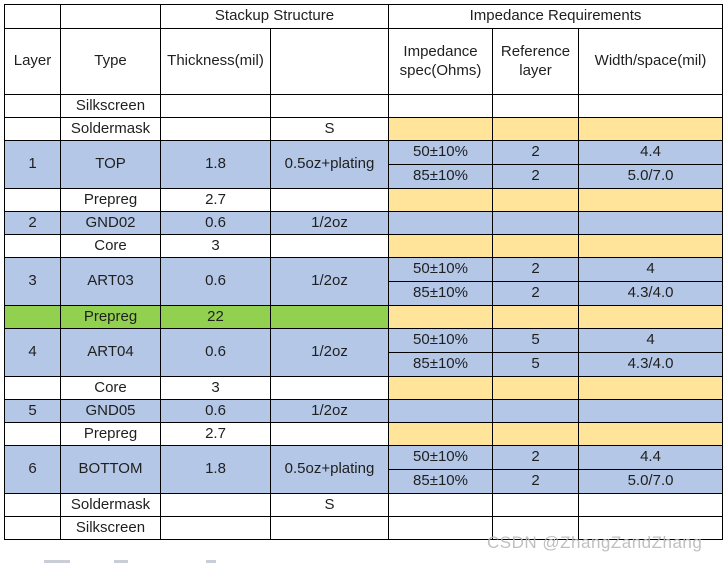 The width and height of the screenshot is (727, 566). Describe the element at coordinates (364, 317) in the screenshot. I see `table-row: Prepreg 22` at that location.